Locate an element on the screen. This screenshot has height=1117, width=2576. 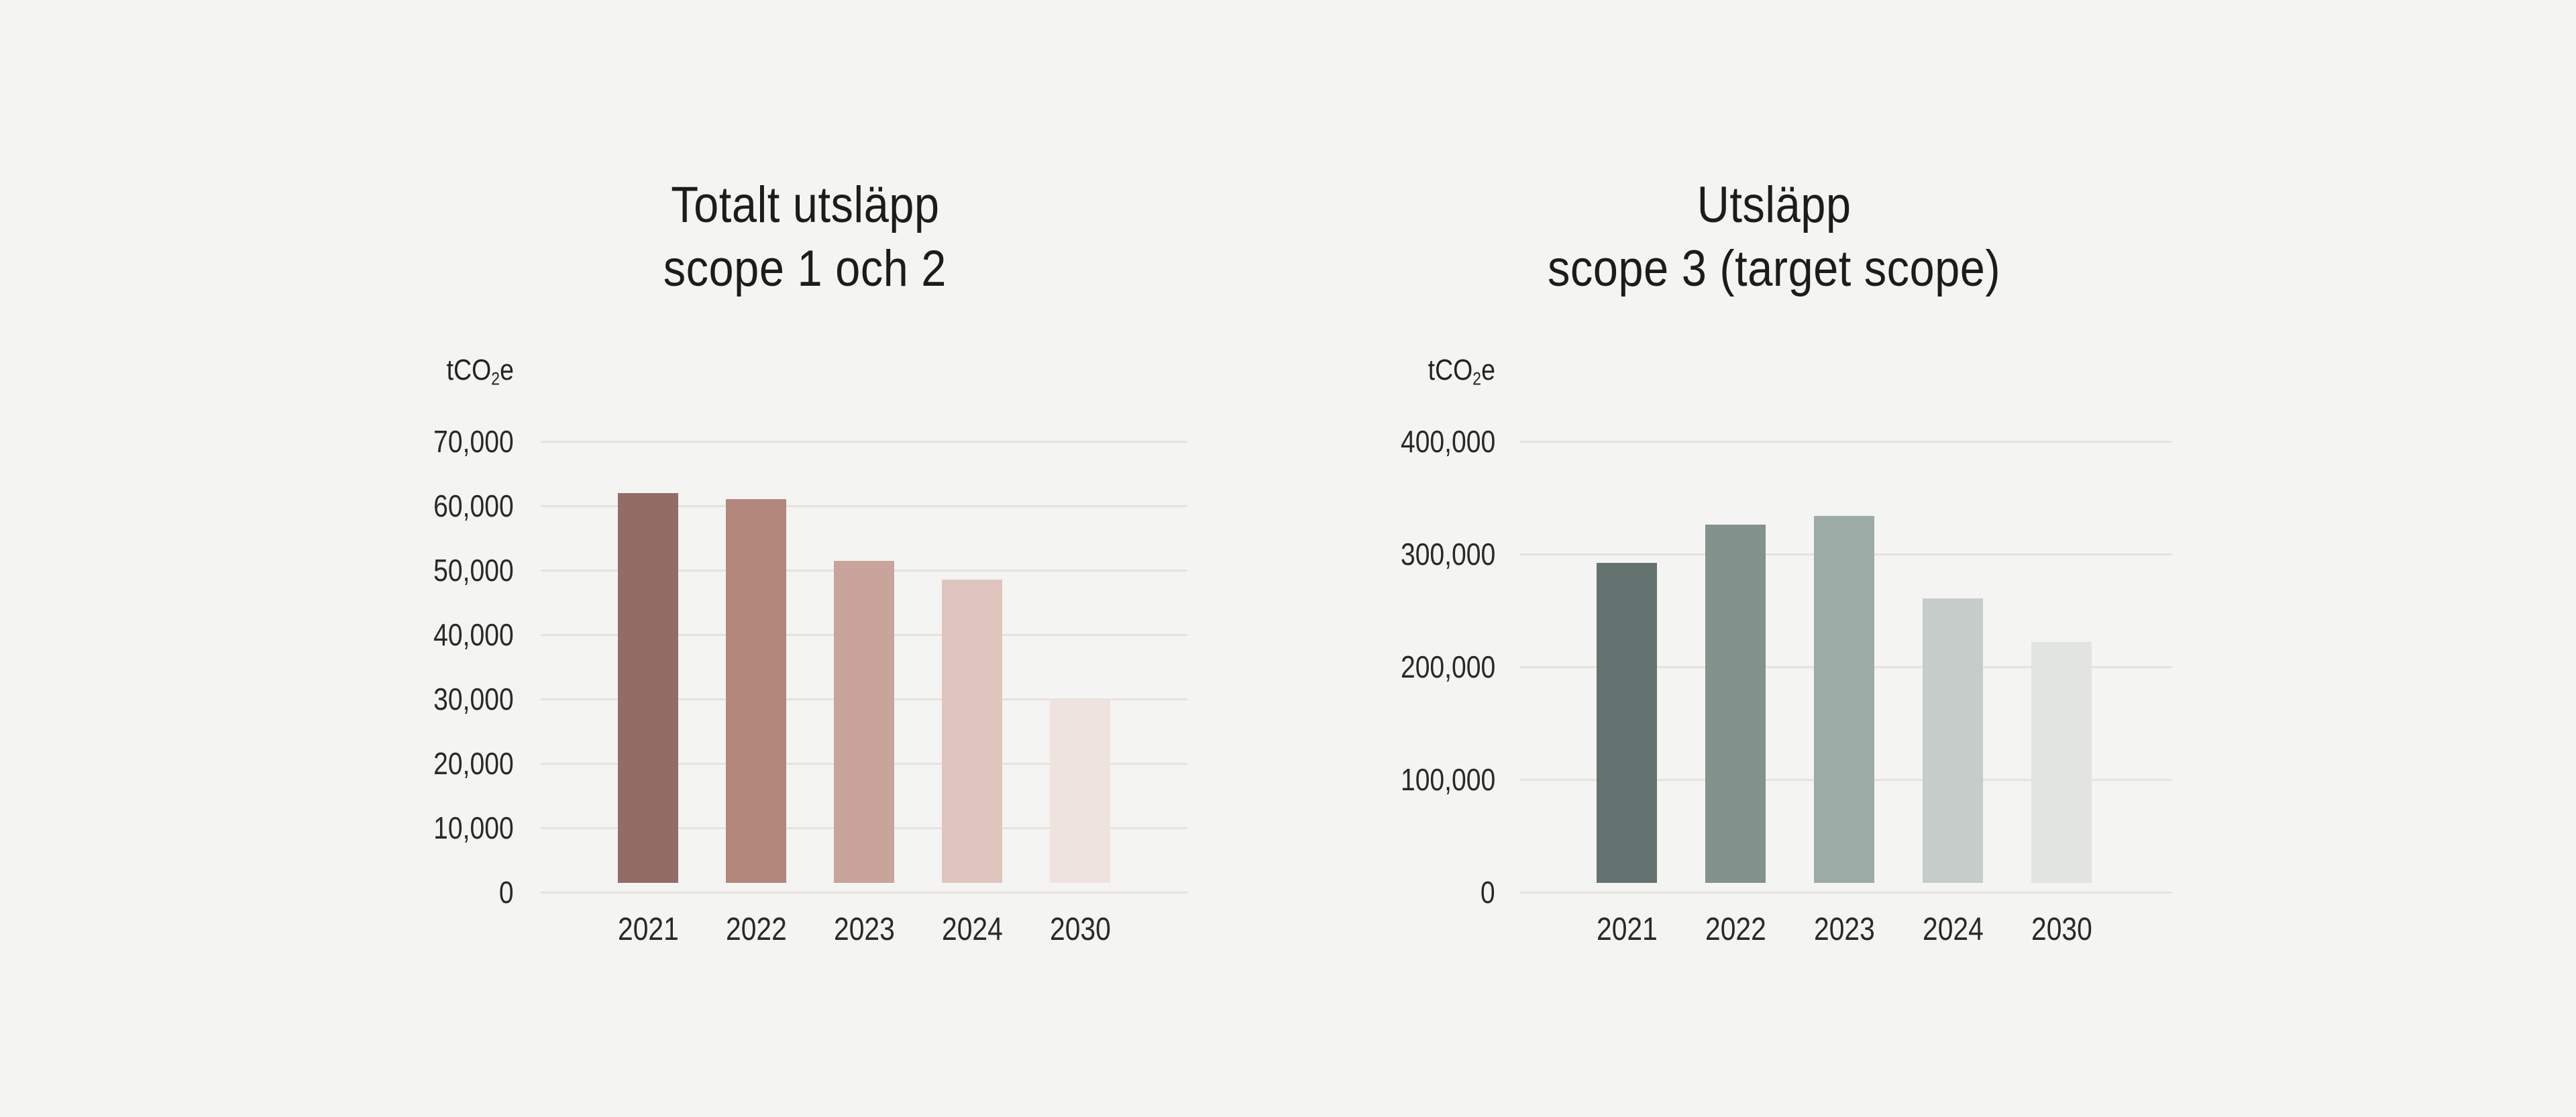
y-tick-label: 20,000 is located at coordinates (473, 763).